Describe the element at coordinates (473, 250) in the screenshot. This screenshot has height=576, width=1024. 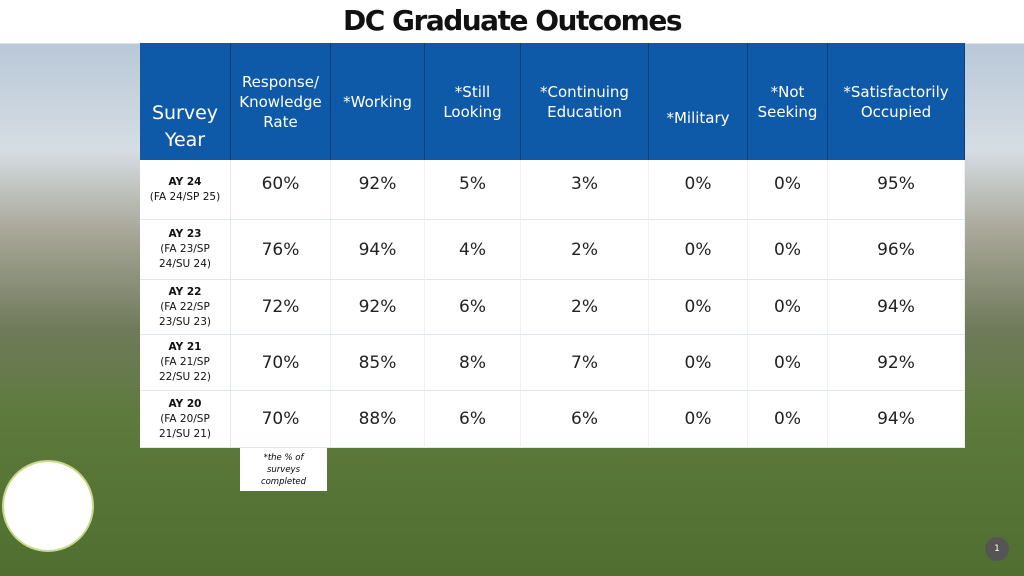
I see `value-cell: 4%` at that location.